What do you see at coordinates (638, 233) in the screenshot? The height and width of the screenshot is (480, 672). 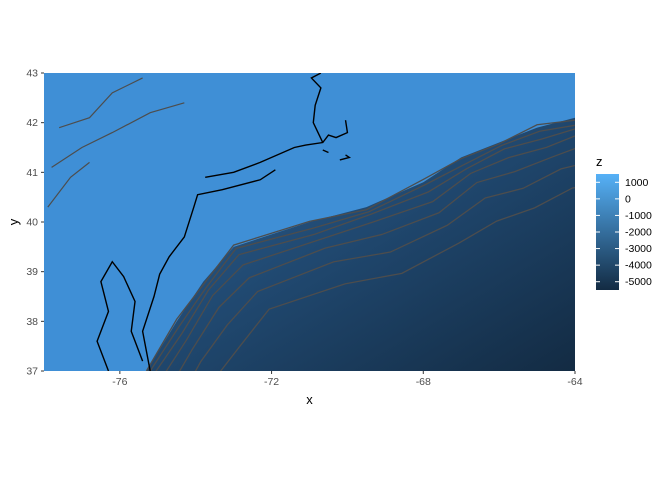 I see `legend-label: -2000` at bounding box center [638, 233].